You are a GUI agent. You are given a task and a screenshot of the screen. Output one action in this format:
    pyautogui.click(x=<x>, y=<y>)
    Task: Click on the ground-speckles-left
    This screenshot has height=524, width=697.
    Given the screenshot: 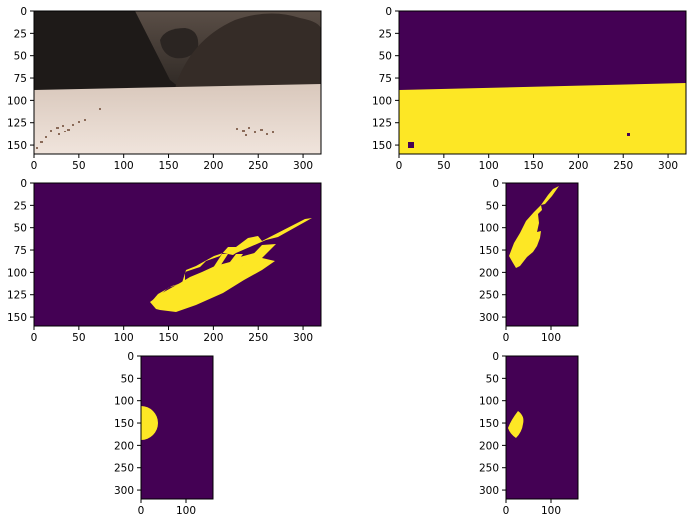 What is the action you would take?
    pyautogui.click(x=68, y=128)
    